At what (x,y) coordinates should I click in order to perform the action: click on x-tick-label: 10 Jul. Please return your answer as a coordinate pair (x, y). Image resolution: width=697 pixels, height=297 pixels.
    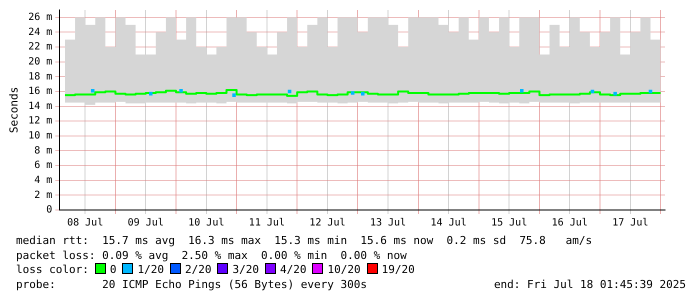
    Looking at the image, I should click on (206, 223).